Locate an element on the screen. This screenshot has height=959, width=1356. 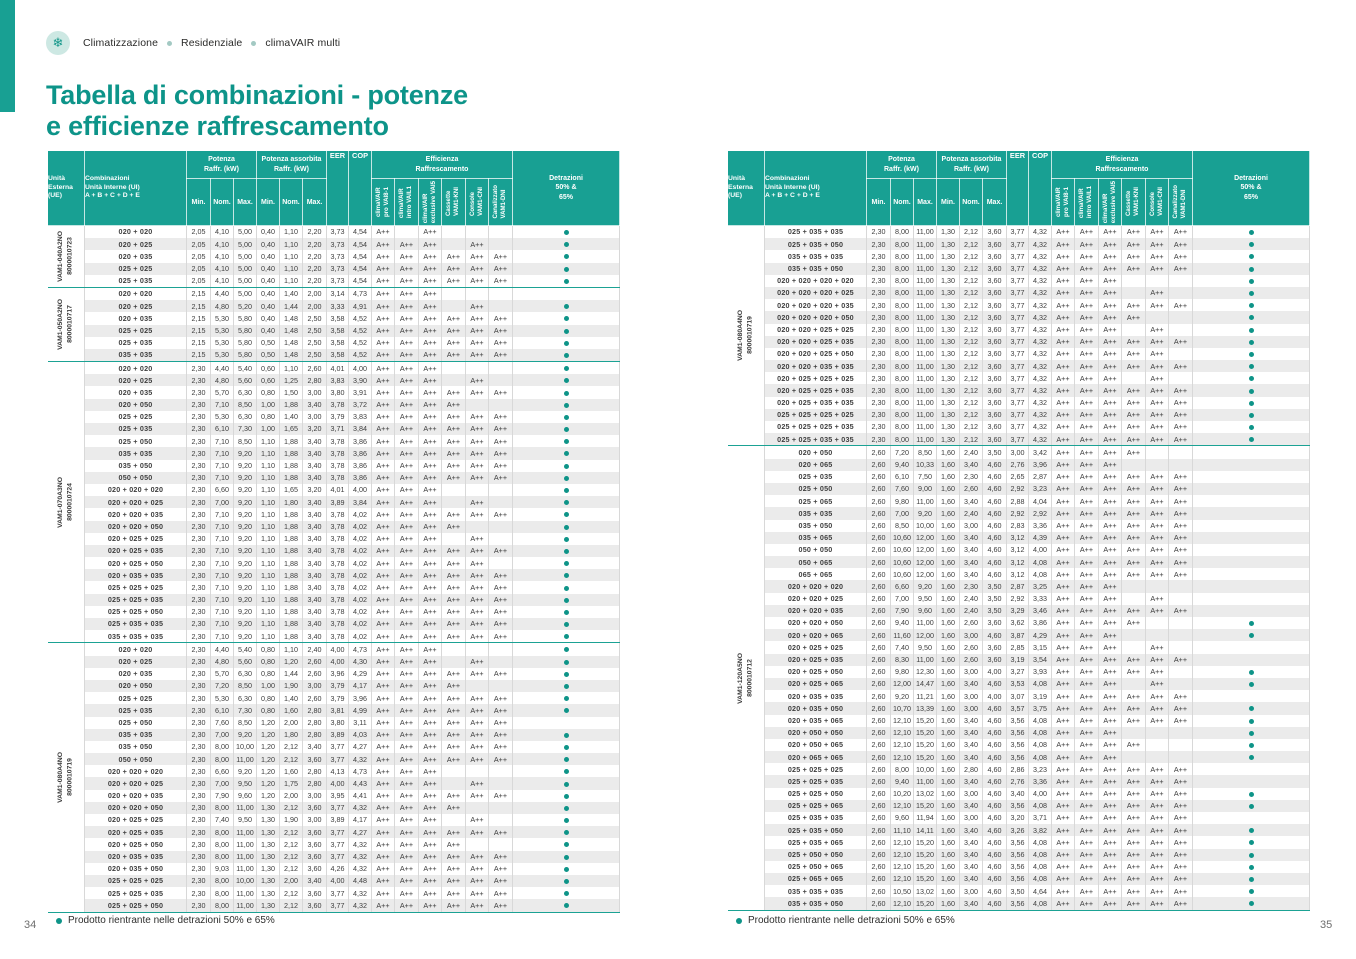
value-cell: 1,20 is located at coordinates (291, 661).